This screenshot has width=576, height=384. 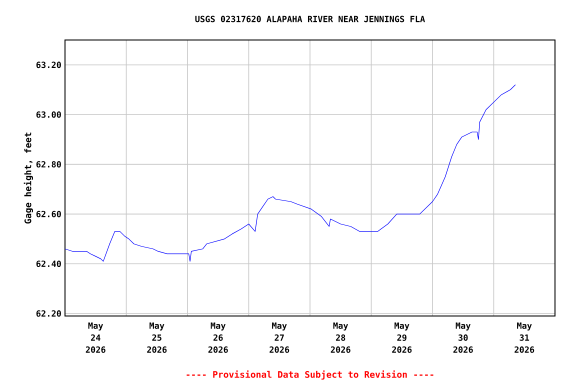 I want to click on x-tick-label: May 27 2026, so click(x=280, y=337).